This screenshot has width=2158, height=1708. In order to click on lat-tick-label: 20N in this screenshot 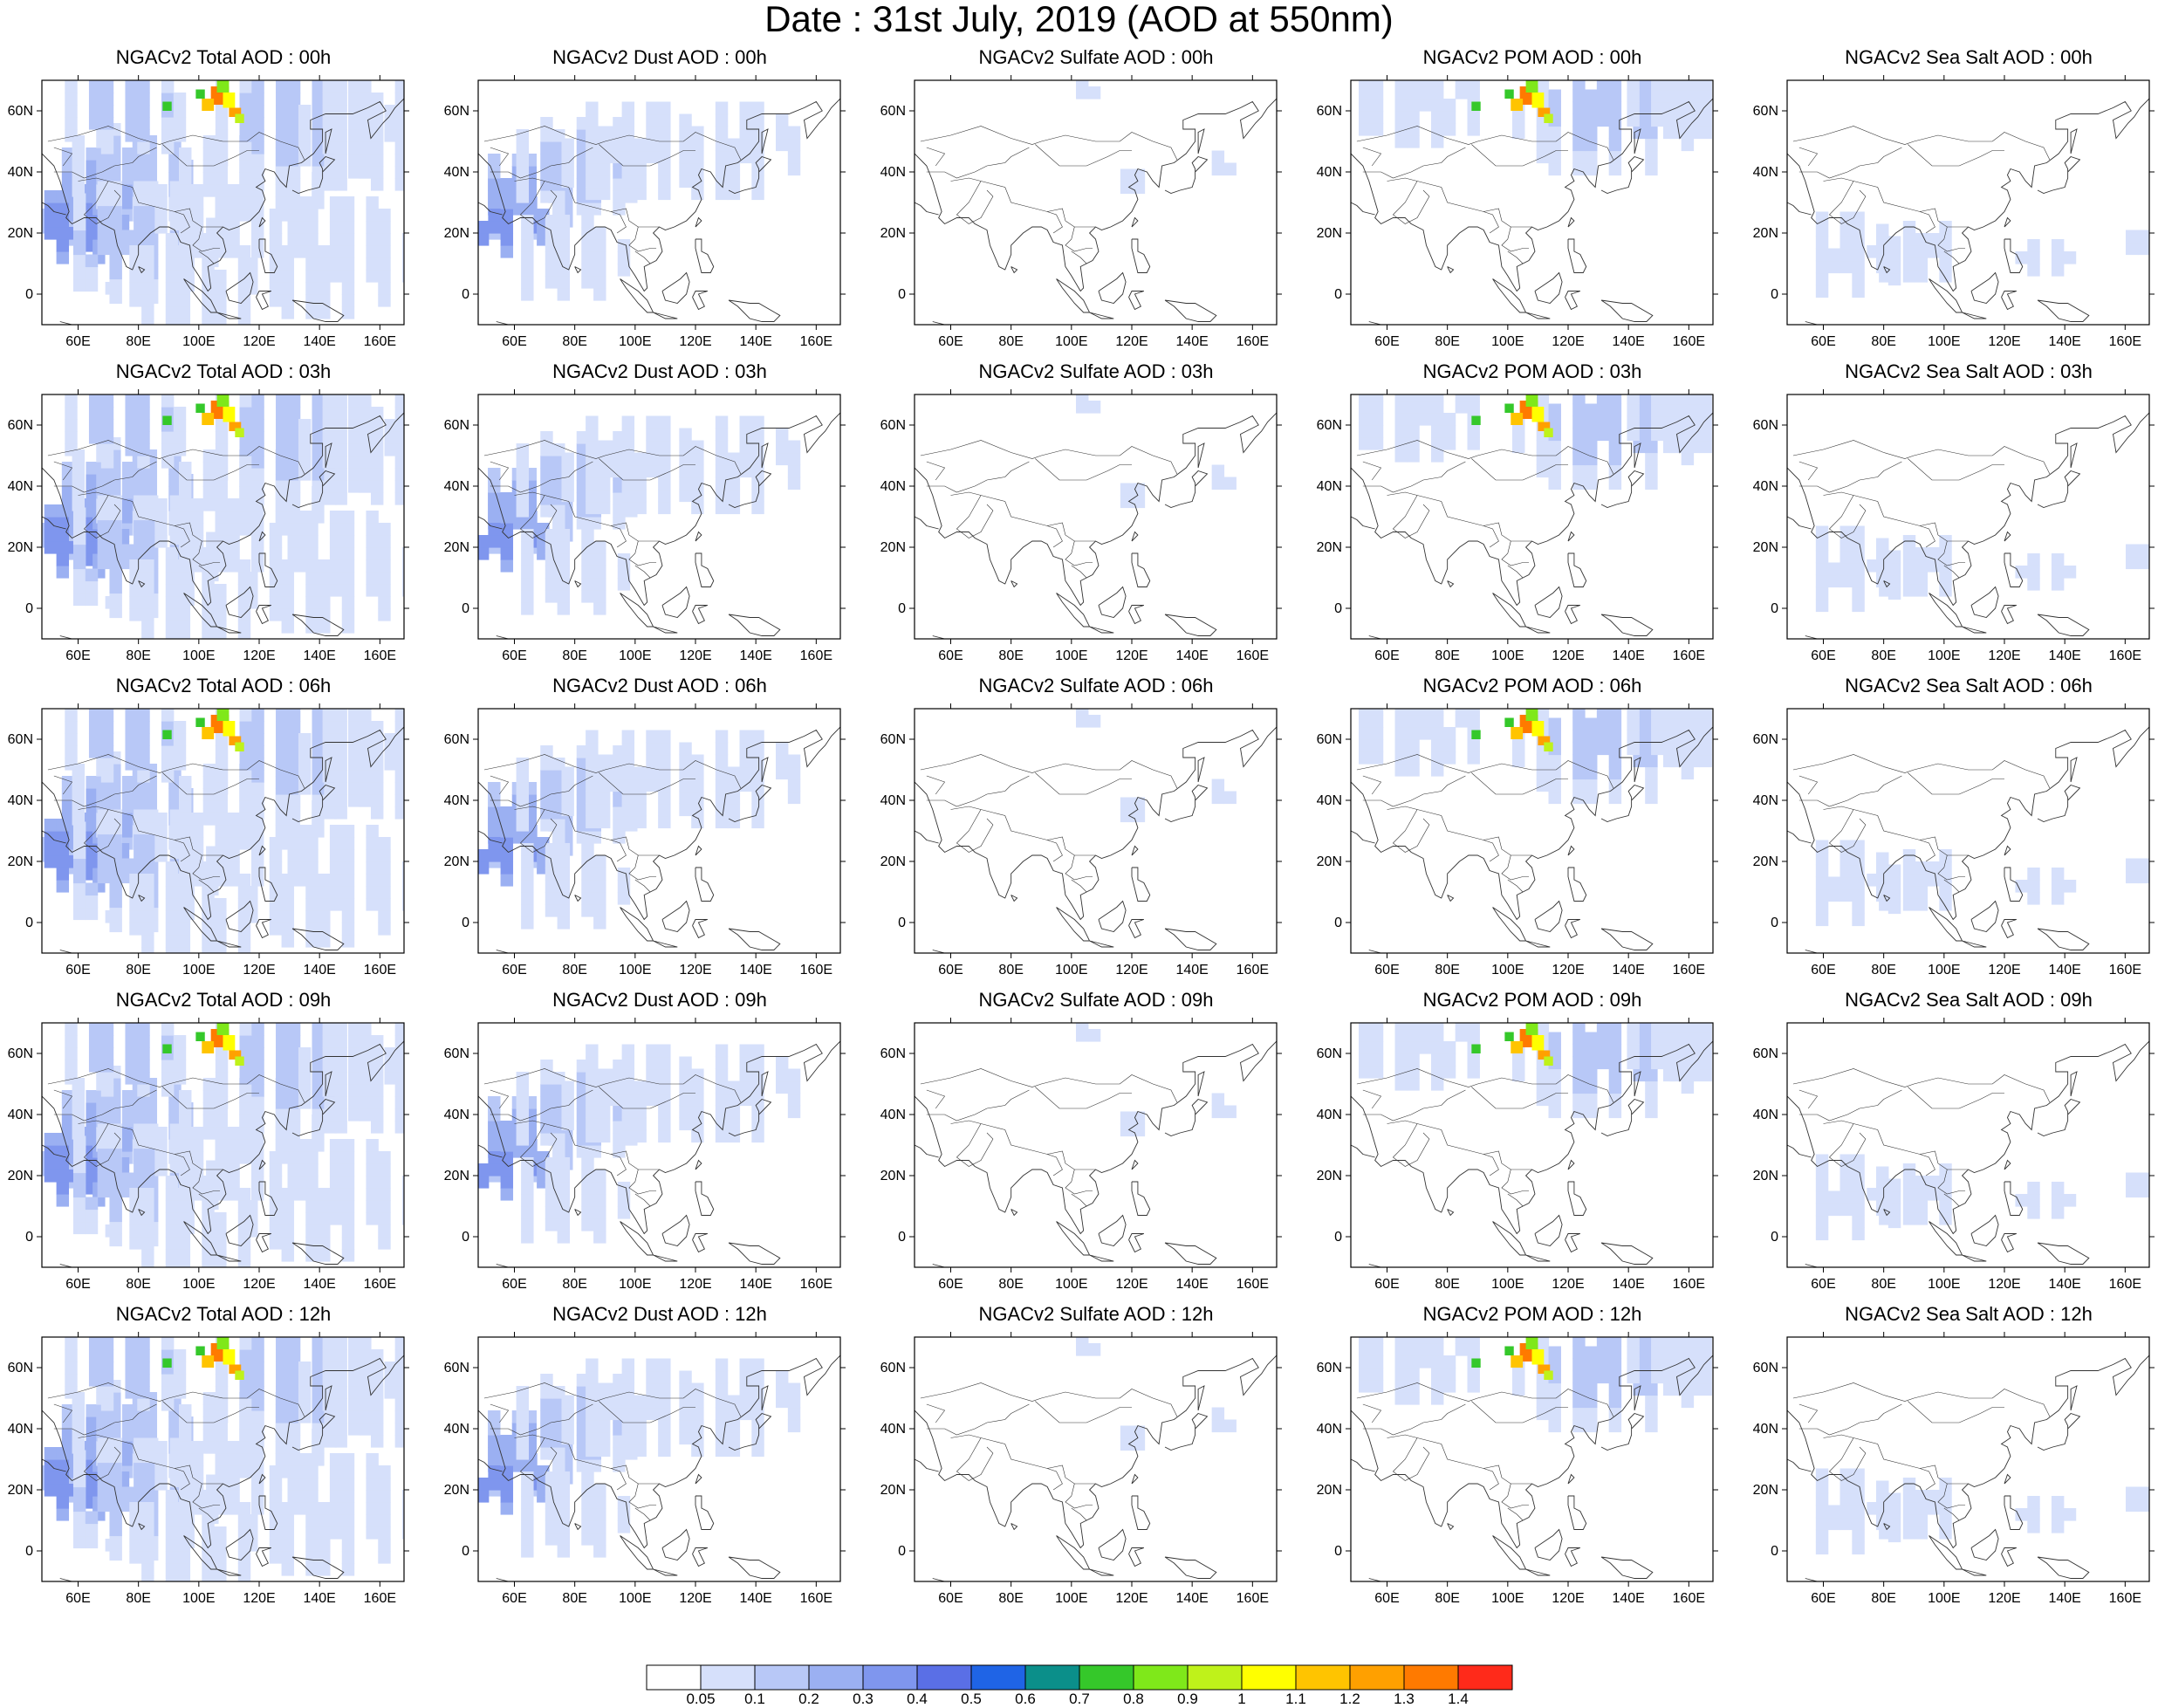, I will do `click(20, 1176)`.